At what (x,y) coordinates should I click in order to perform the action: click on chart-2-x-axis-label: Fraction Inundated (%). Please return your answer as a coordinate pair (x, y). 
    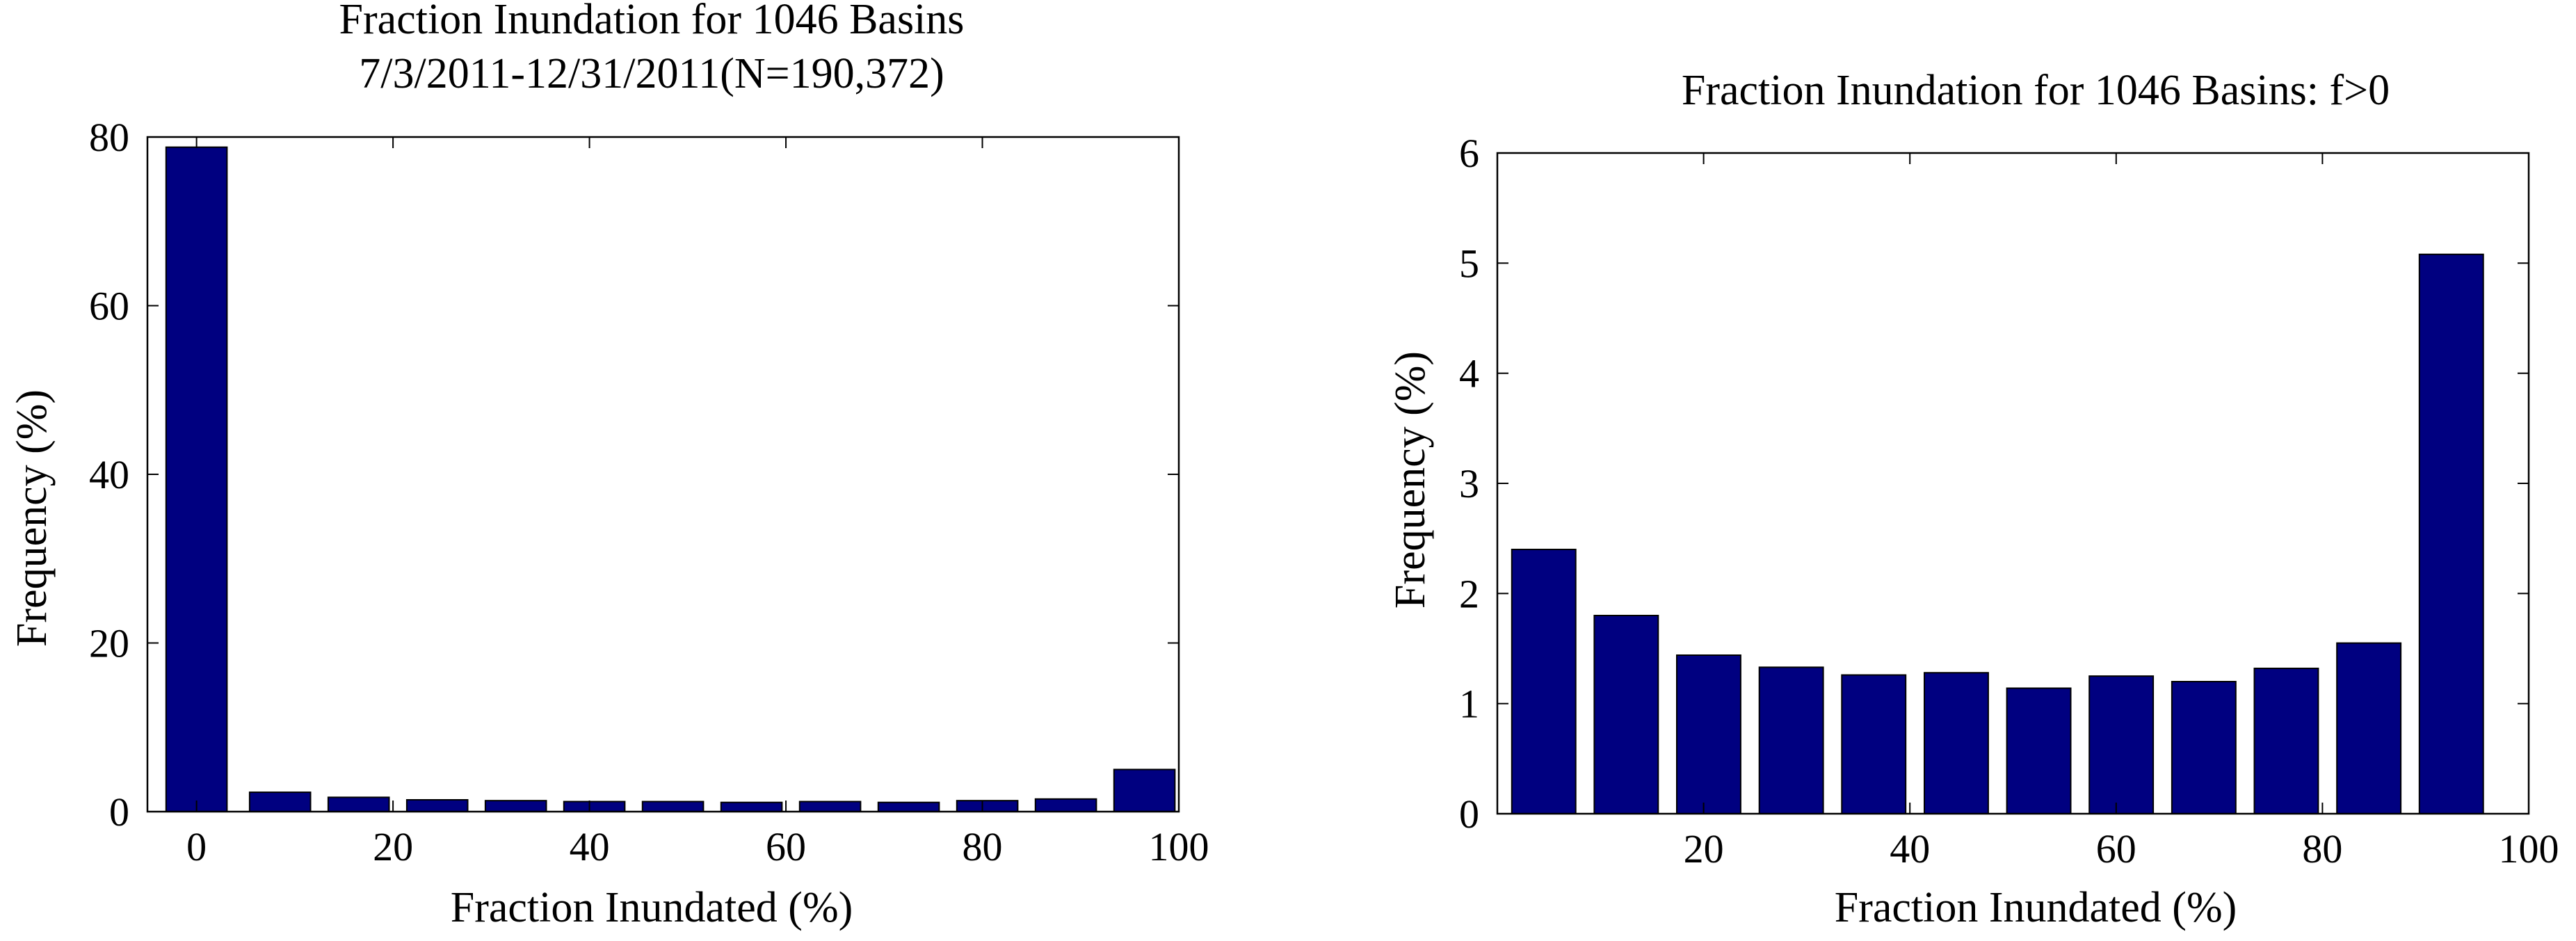
    Looking at the image, I should click on (2036, 907).